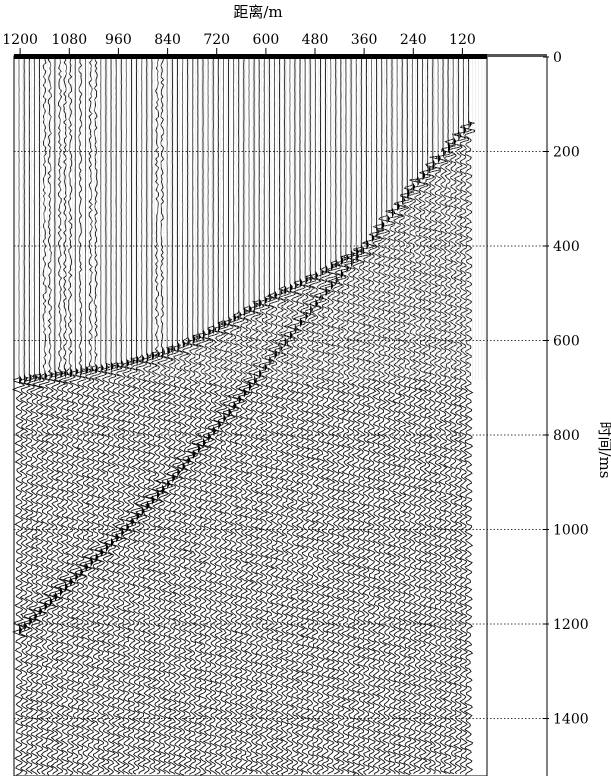 This screenshot has height=776, width=611. I want to click on y-tick-label: 800, so click(566, 436).